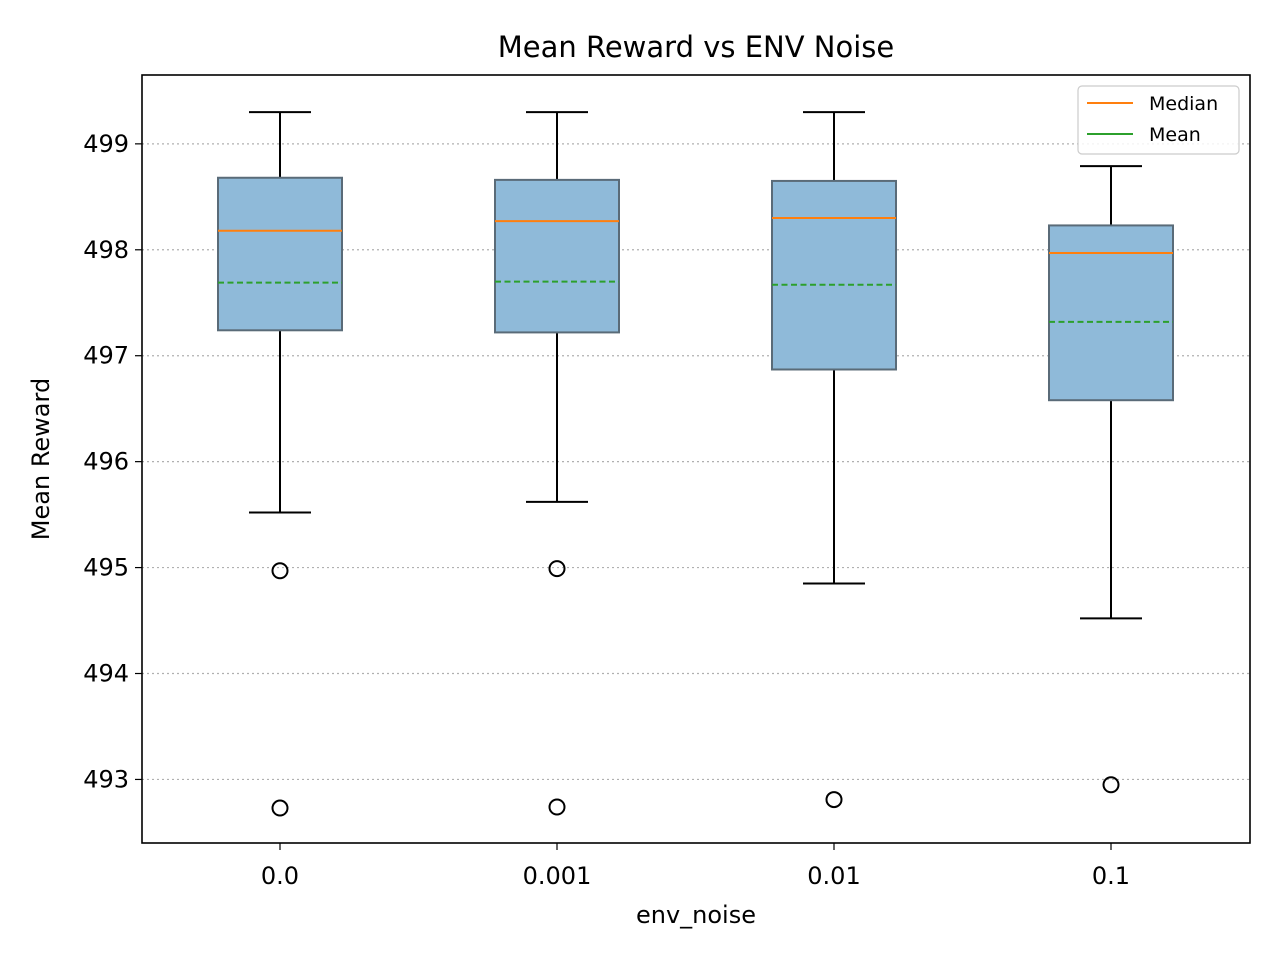 The height and width of the screenshot is (960, 1280). What do you see at coordinates (106, 250) in the screenshot?
I see `y-tick-label: 498` at bounding box center [106, 250].